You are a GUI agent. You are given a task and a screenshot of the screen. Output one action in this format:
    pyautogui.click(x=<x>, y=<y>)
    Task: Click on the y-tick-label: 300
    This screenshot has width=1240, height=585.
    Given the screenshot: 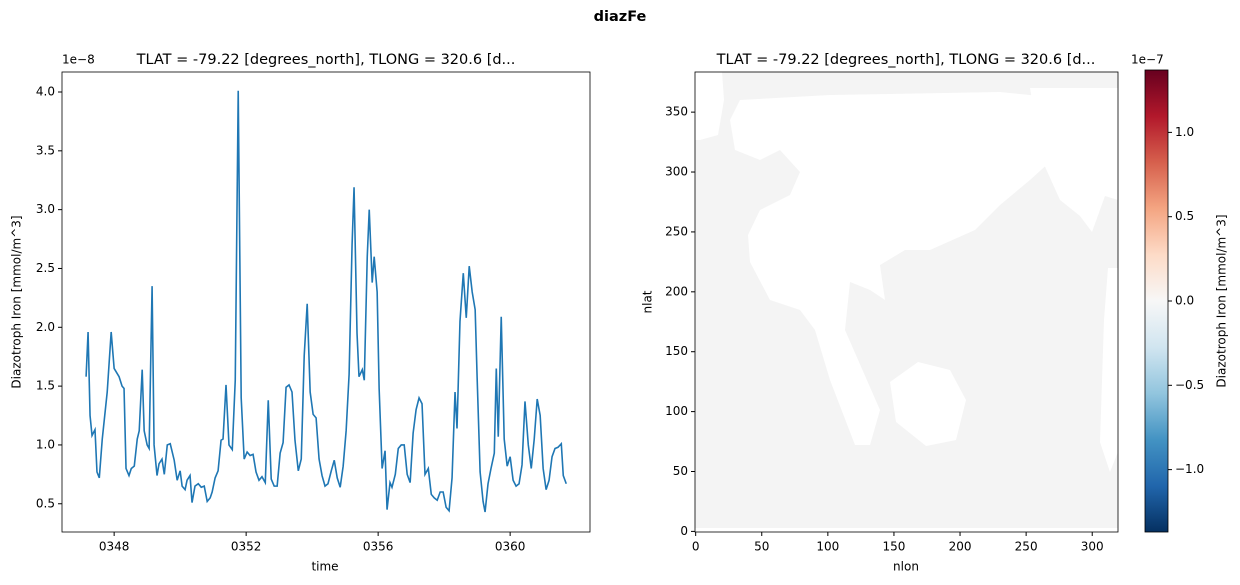 What is the action you would take?
    pyautogui.click(x=676, y=172)
    